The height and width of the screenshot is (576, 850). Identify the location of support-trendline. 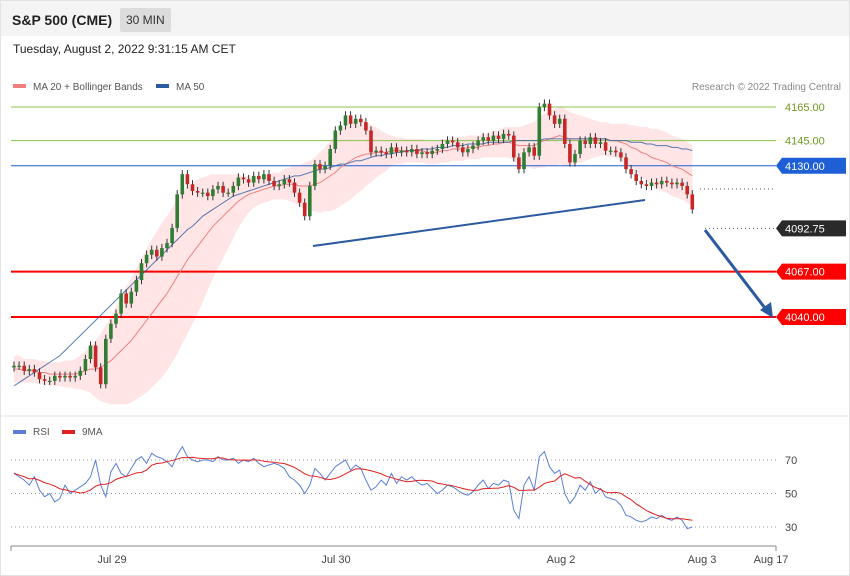
(479, 223).